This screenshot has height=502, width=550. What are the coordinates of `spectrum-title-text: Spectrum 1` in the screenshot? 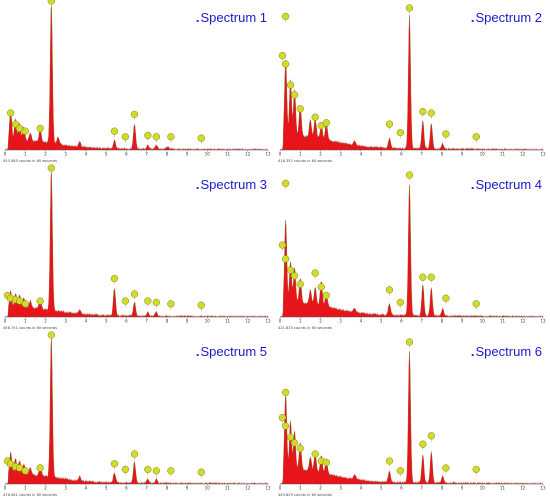 It's located at (233, 17).